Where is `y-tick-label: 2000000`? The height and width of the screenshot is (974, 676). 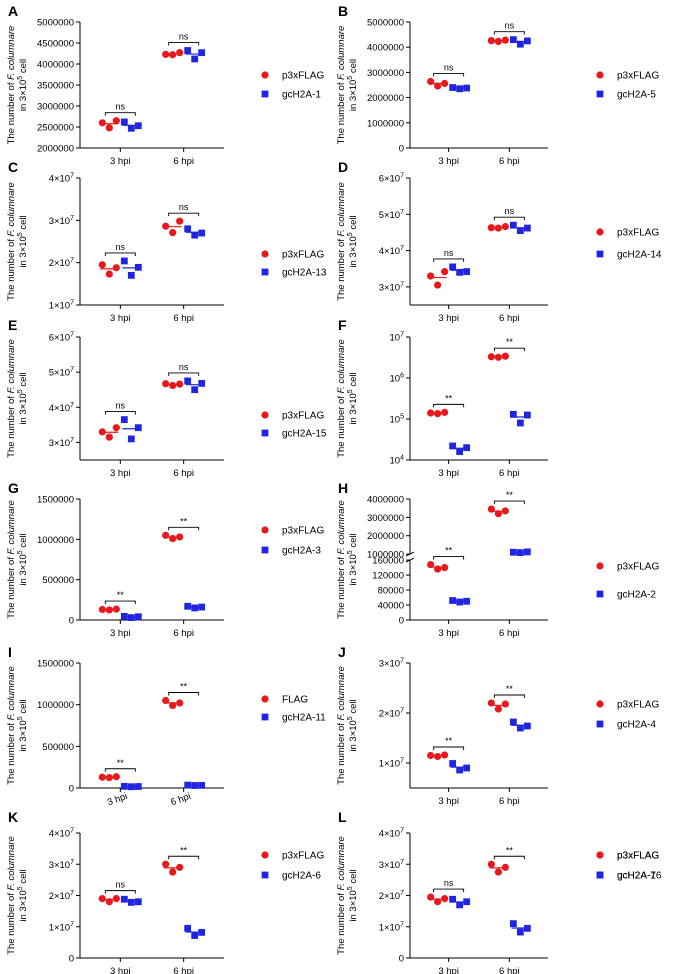 y-tick-label: 2000000 is located at coordinates (385, 536).